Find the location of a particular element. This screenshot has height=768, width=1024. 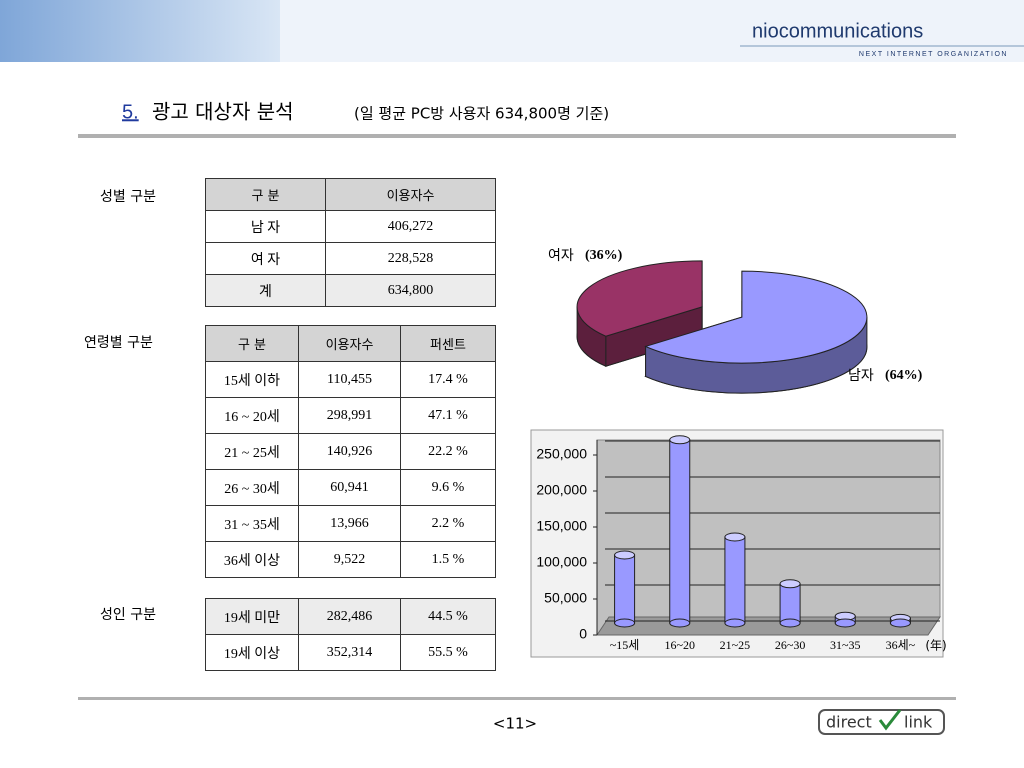

logo: niocommunications is located at coordinates (837, 31).